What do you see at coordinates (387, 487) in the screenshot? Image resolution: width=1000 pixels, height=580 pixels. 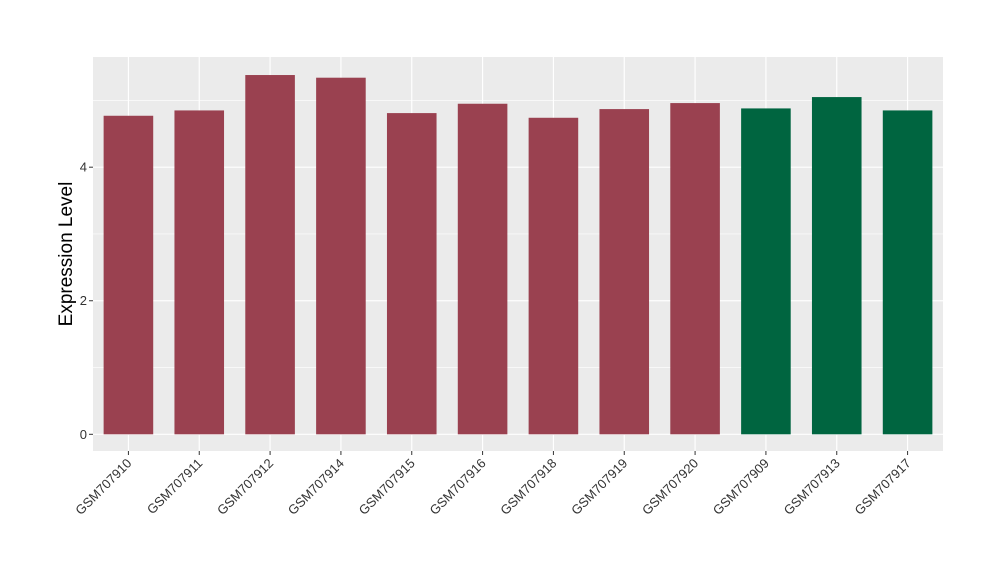 I see `x-tick-label: GSM707915` at bounding box center [387, 487].